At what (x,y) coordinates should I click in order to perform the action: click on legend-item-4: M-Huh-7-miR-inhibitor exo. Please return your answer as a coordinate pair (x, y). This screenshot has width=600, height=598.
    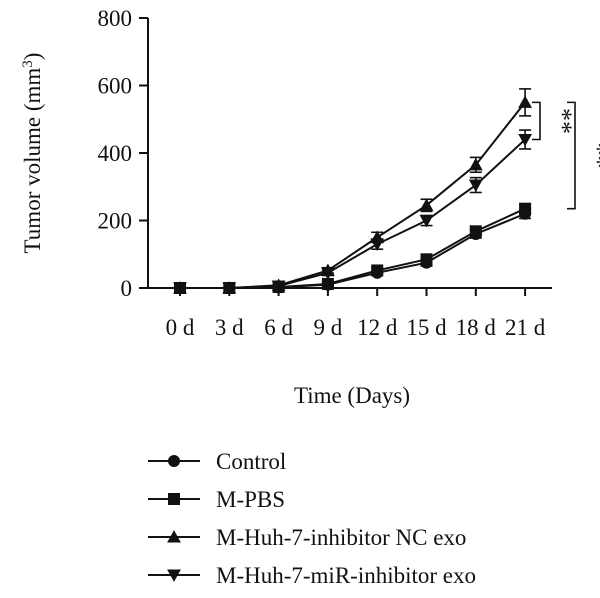
    Looking at the image, I should click on (312, 575).